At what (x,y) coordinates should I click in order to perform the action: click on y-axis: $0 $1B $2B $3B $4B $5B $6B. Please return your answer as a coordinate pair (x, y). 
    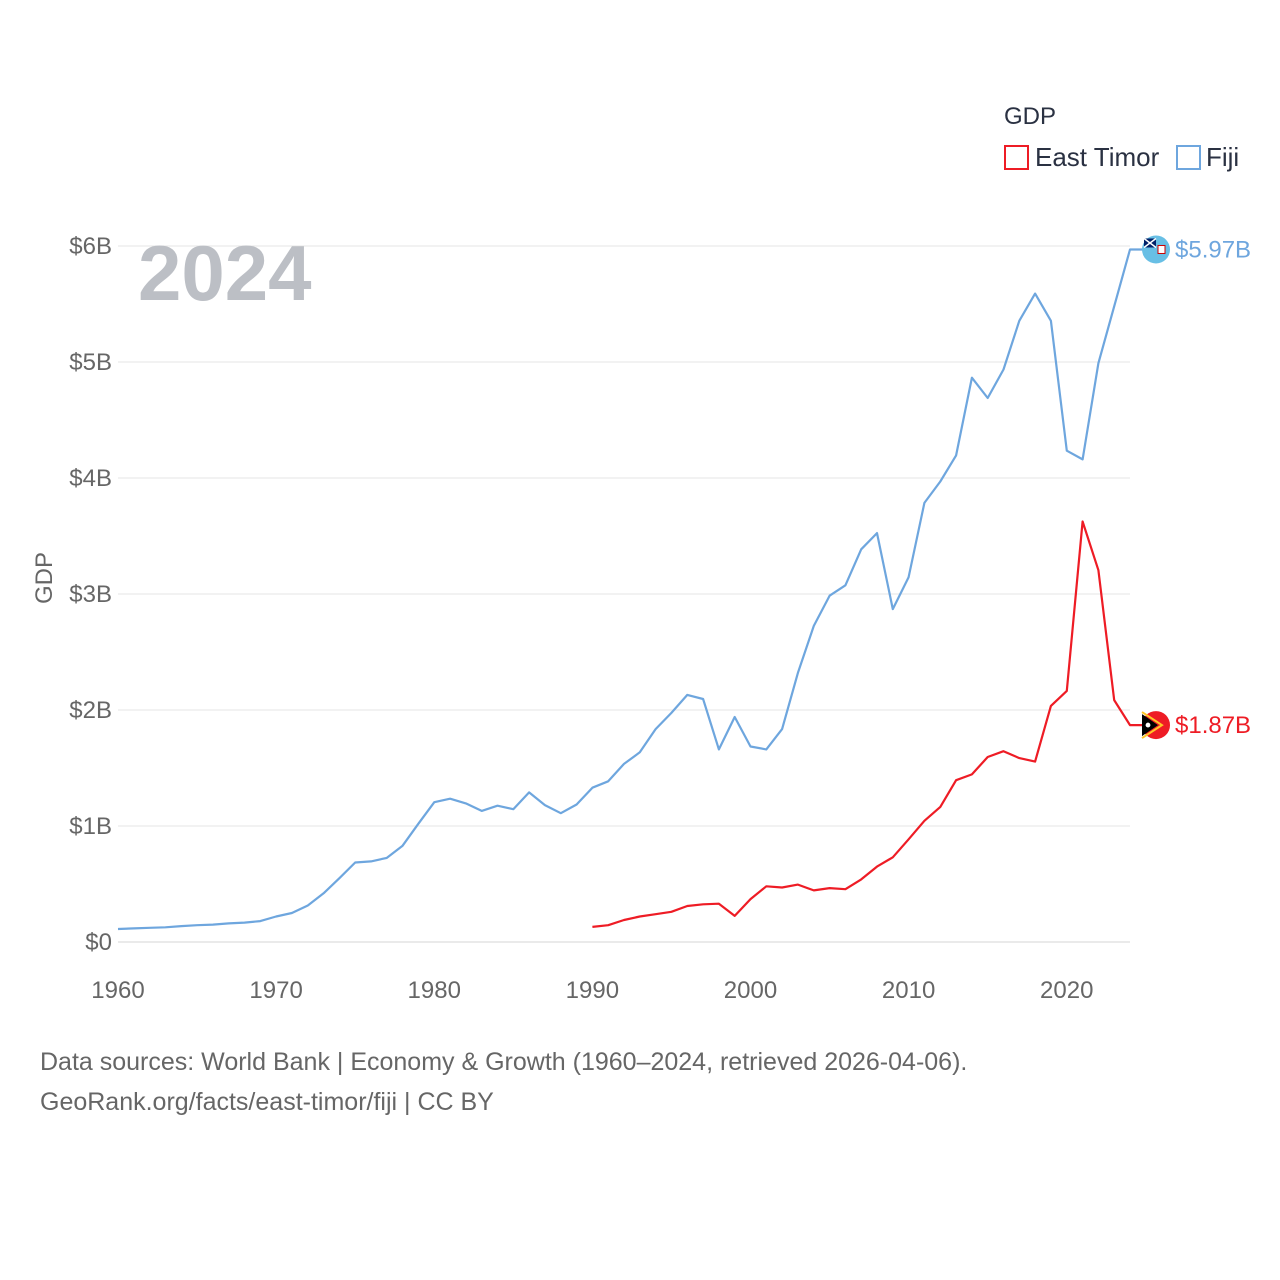
    Looking at the image, I should click on (90, 594).